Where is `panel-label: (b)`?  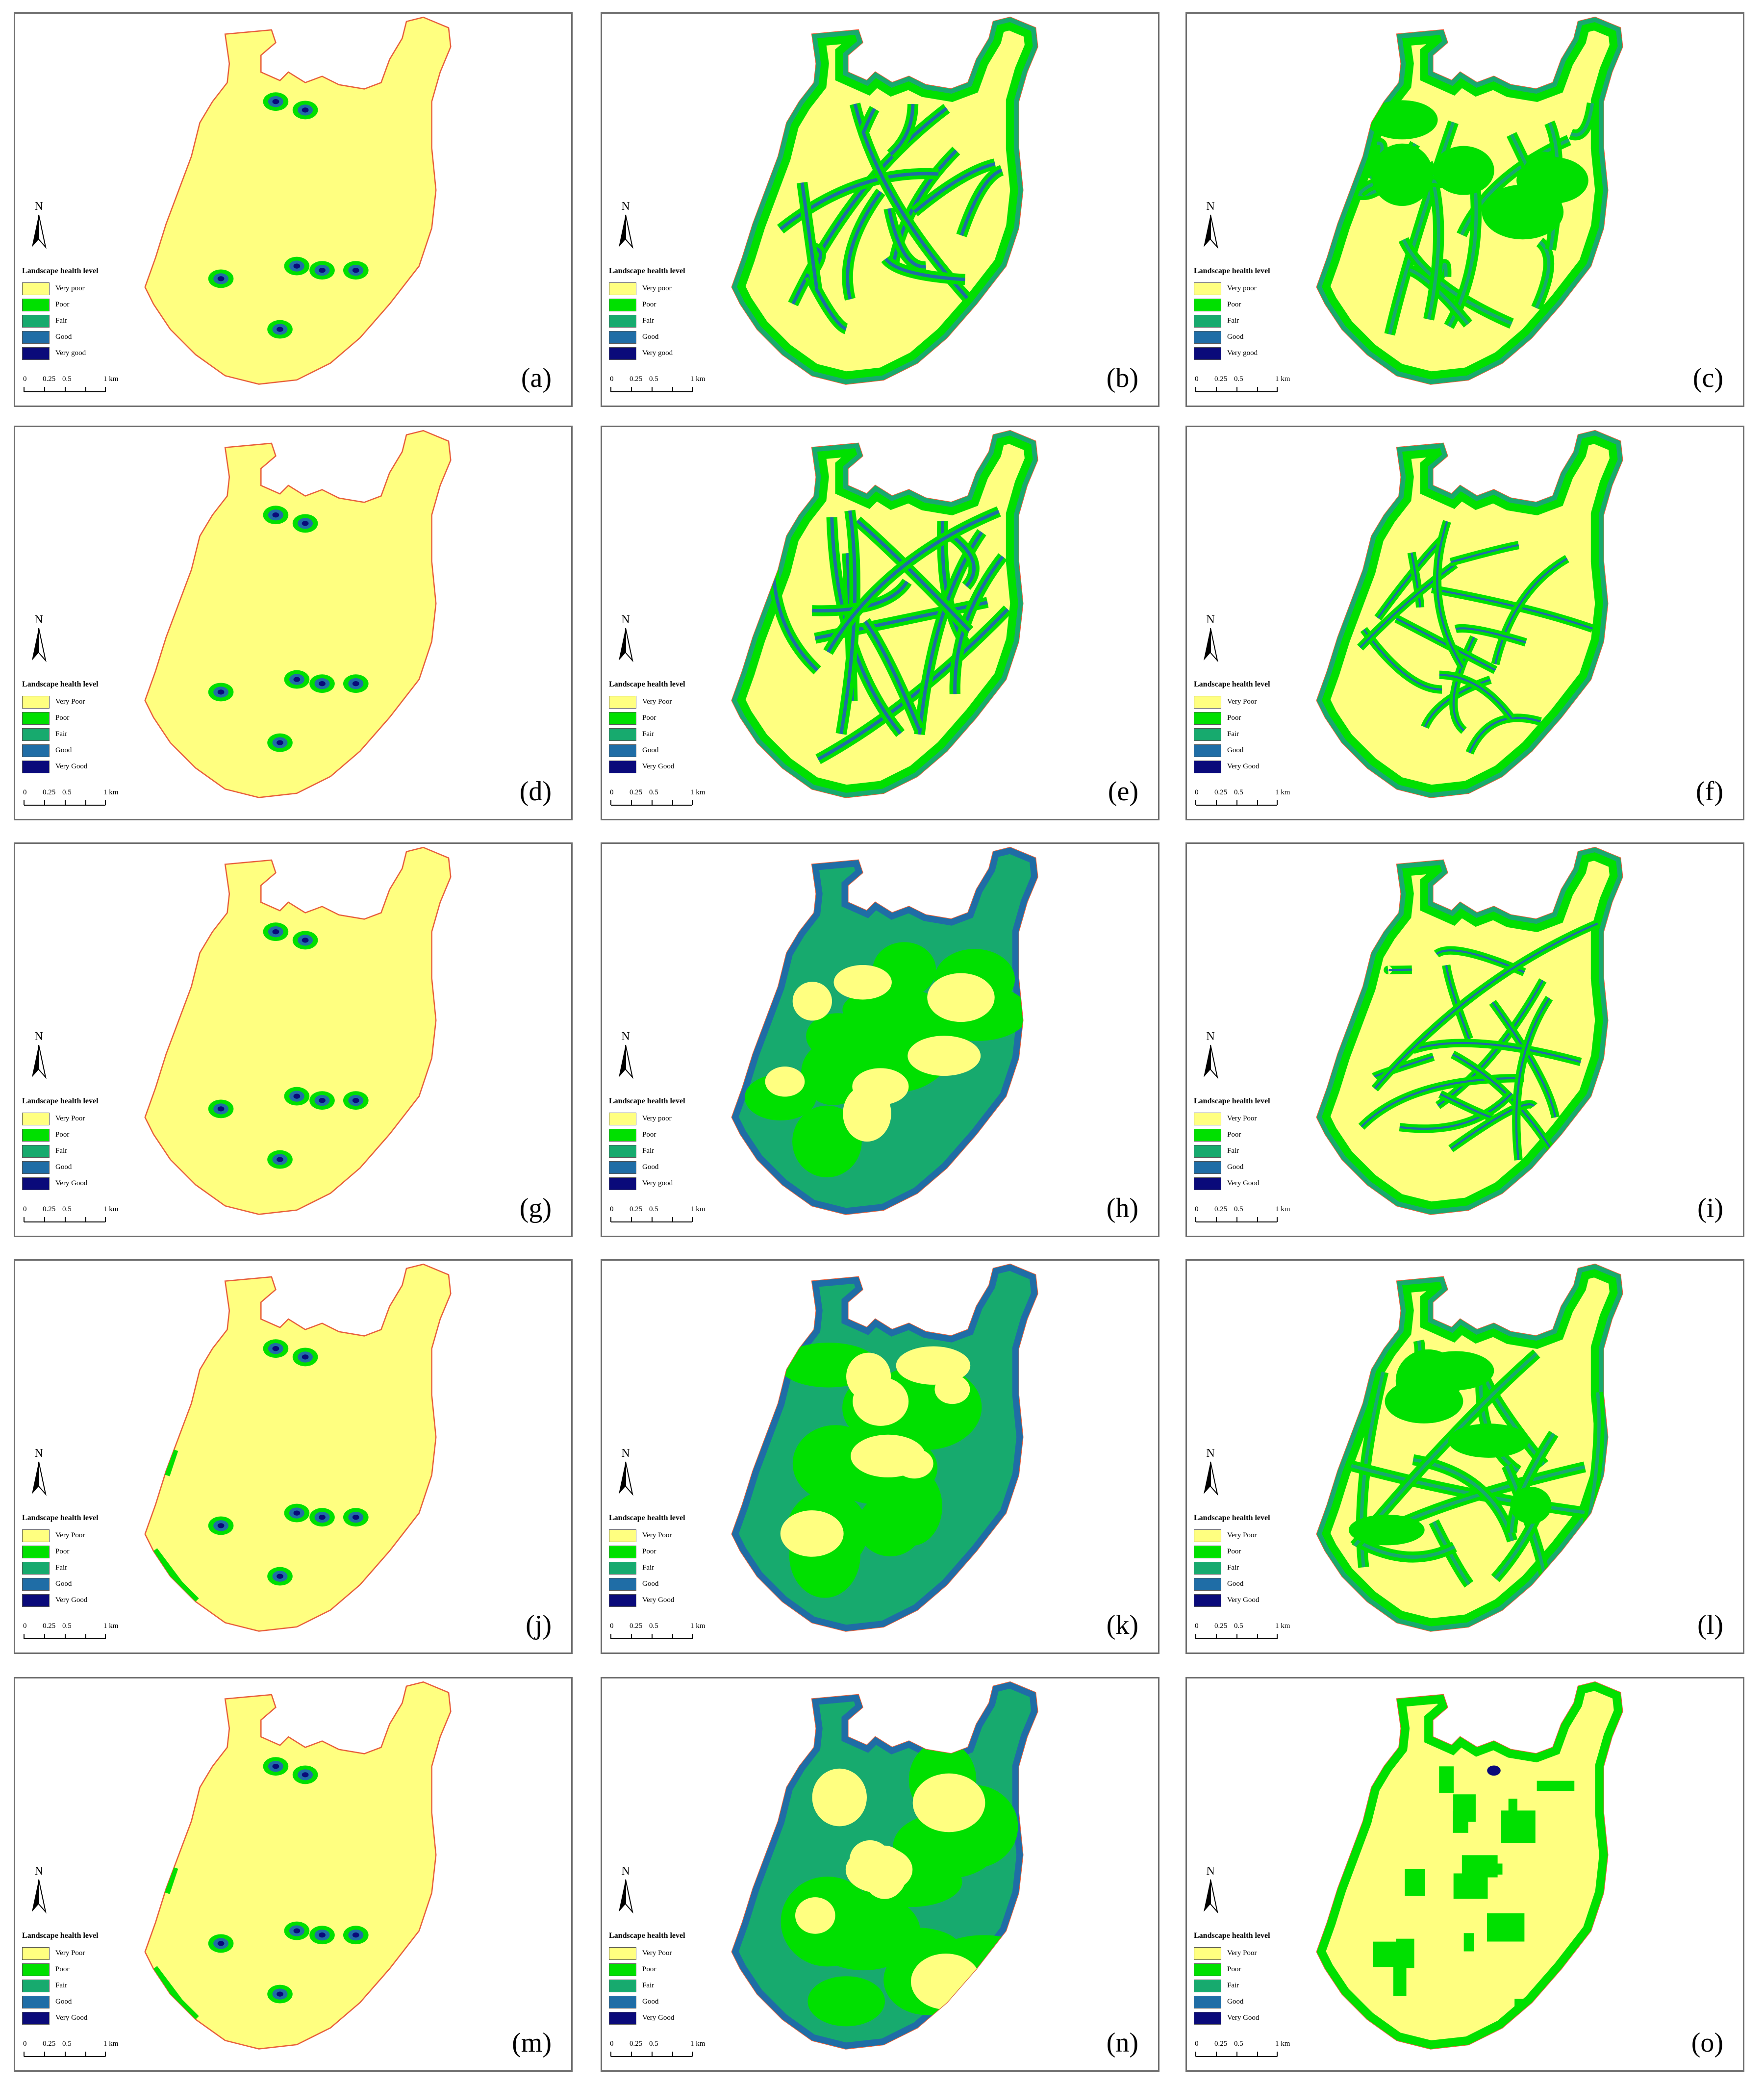 panel-label: (b) is located at coordinates (1122, 378).